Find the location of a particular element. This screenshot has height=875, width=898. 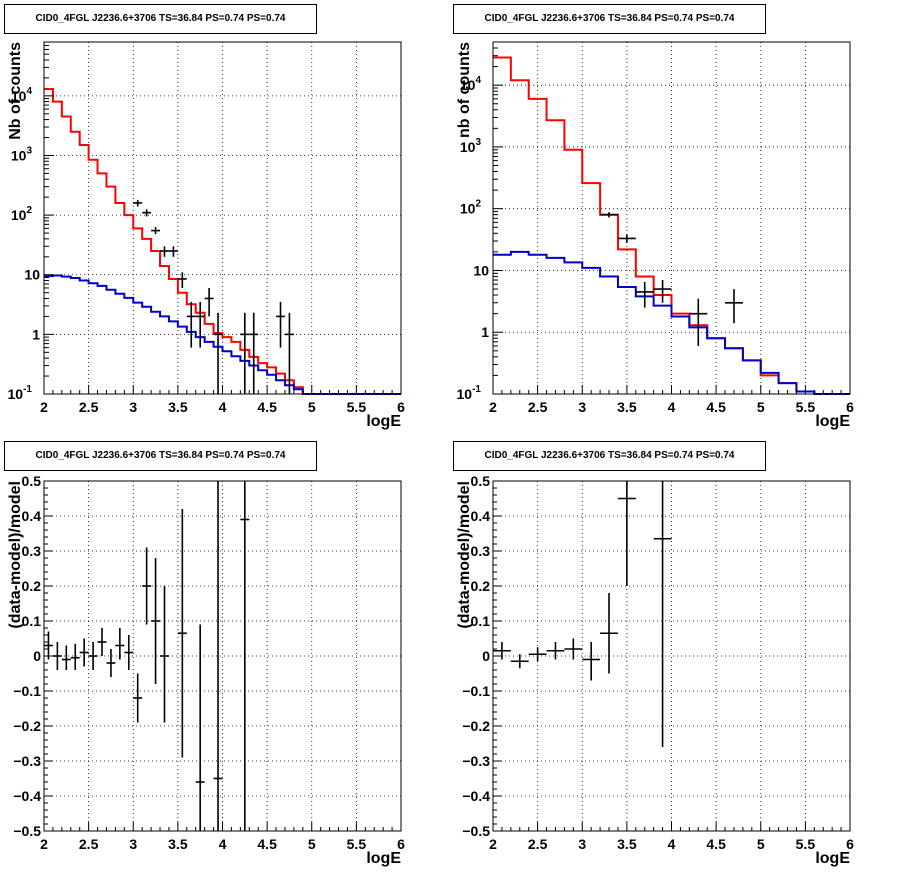

y-tick-label: 10⁴ is located at coordinates (22, 95).